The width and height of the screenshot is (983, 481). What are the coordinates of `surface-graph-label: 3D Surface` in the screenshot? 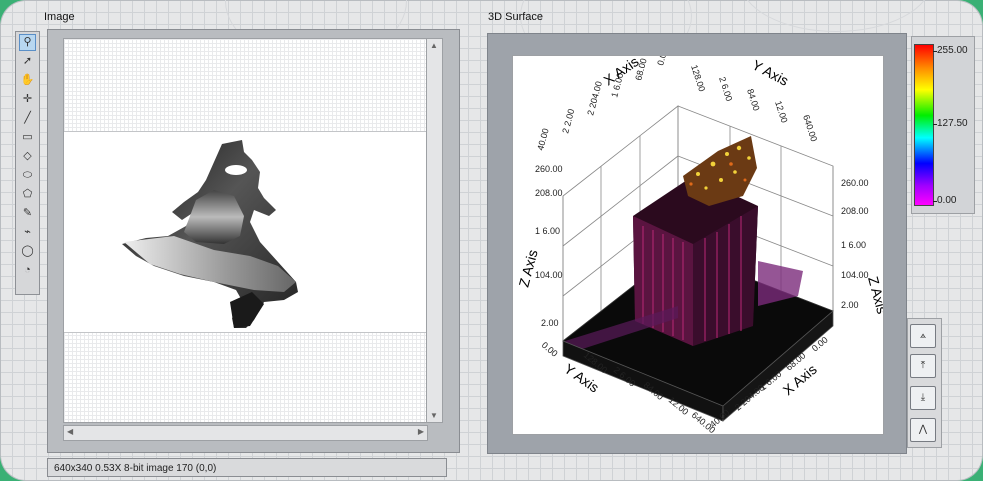 It's located at (516, 17).